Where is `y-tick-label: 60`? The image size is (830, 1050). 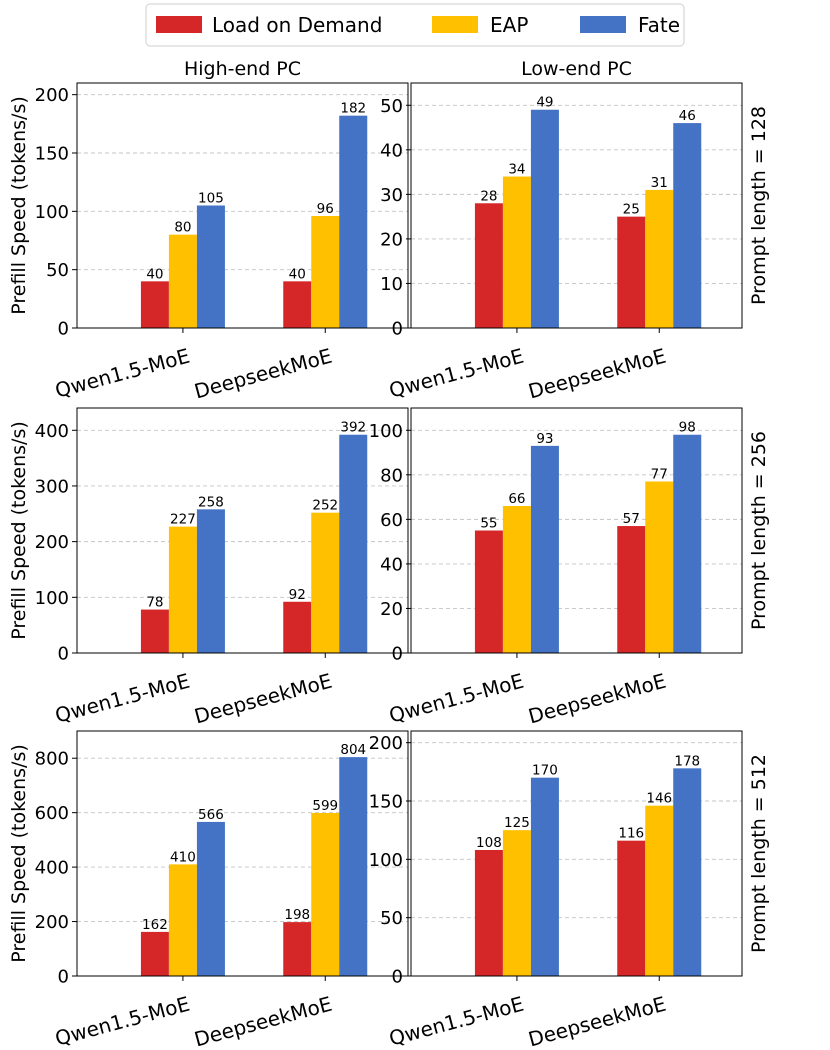
y-tick-label: 60 is located at coordinates (391, 520).